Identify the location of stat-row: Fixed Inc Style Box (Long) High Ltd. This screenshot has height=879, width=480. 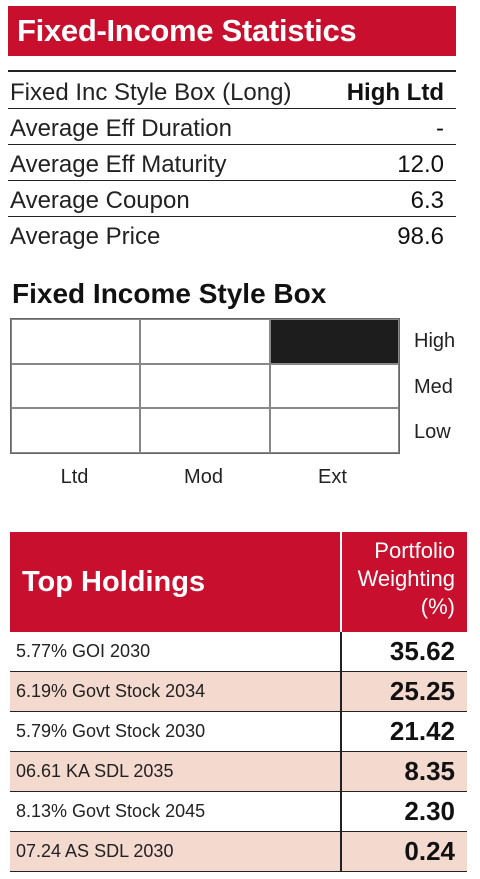
(232, 90).